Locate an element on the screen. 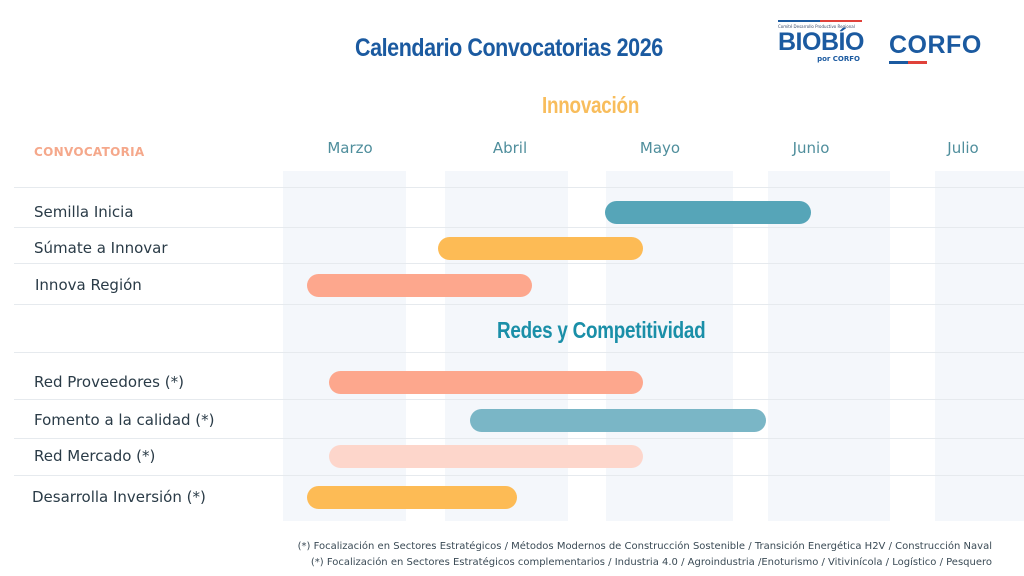  month-label-marzo: Marzo is located at coordinates (350, 148).